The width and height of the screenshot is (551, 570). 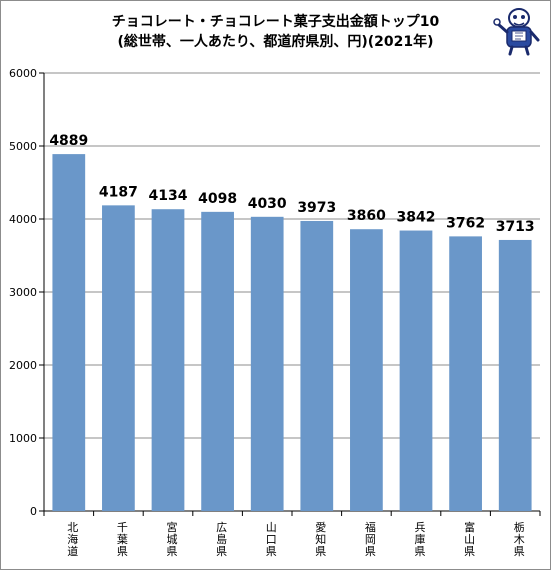 I want to click on category-label: 千葉県, so click(x=122, y=539).